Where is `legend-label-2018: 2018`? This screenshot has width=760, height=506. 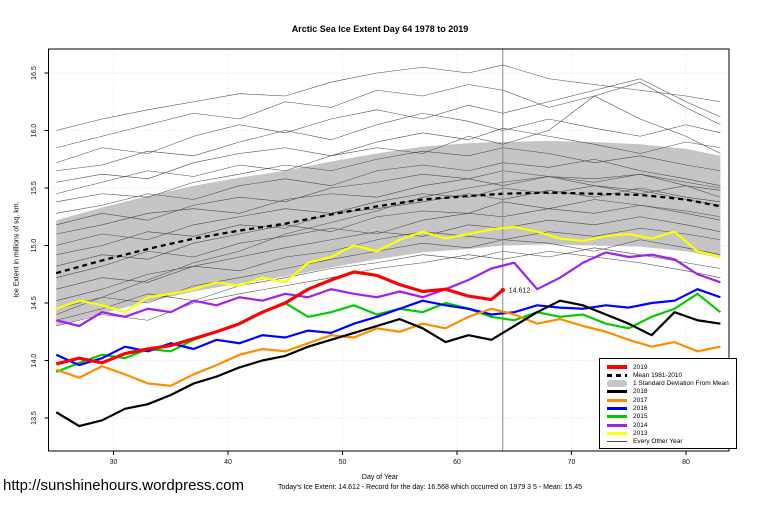
legend-label-2018: 2018 is located at coordinates (640, 392).